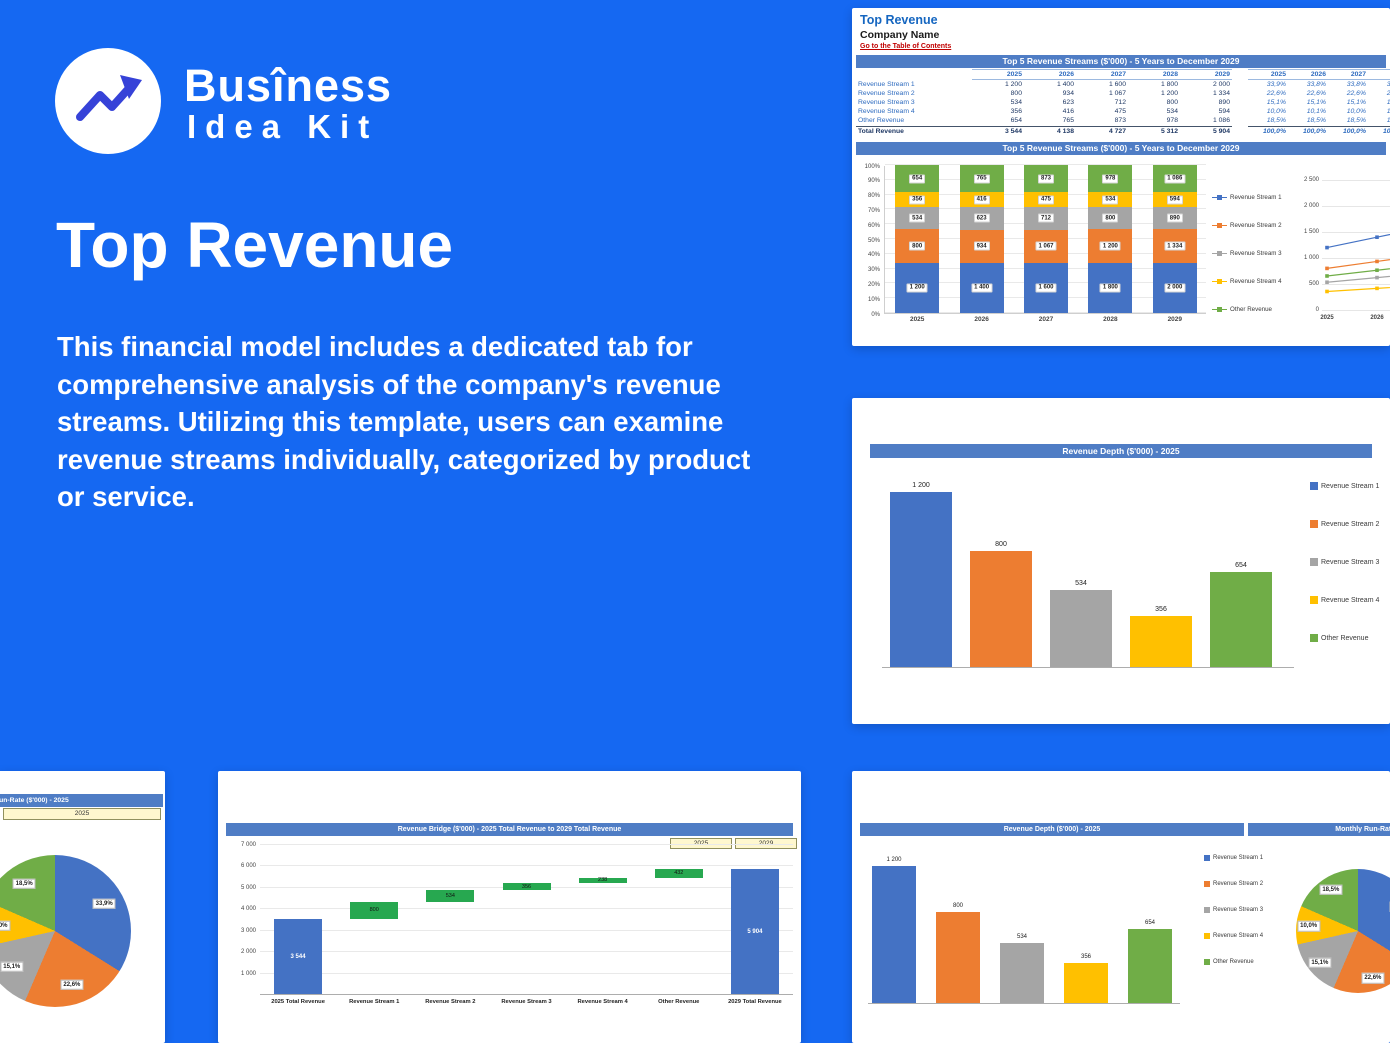 The width and height of the screenshot is (1390, 1043). What do you see at coordinates (917, 319) in the screenshot?
I see `x-axis-label: 2025` at bounding box center [917, 319].